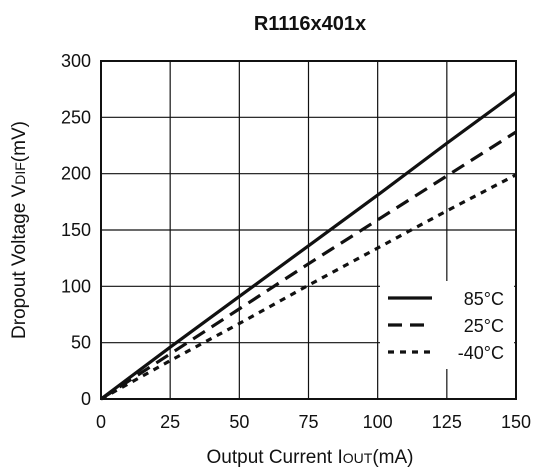  Describe the element at coordinates (76, 286) in the screenshot. I see `y-tick-label: 100` at that location.